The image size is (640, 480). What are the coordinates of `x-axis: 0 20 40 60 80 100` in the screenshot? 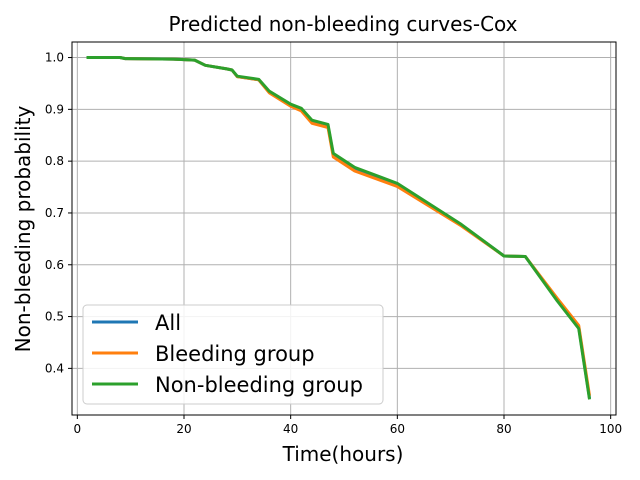 It's located at (348, 425).